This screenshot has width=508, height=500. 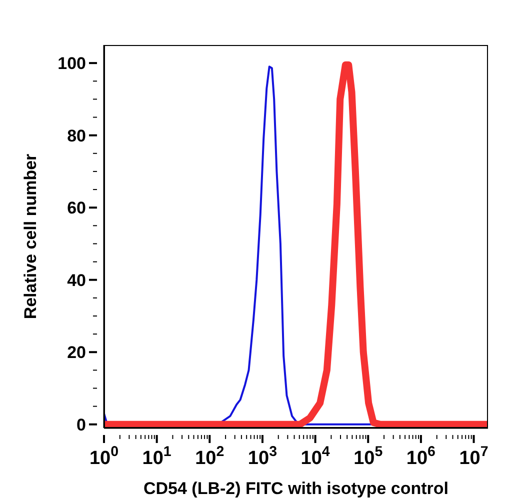 What do you see at coordinates (72, 64) in the screenshot?
I see `y-tick-label: 100` at bounding box center [72, 64].